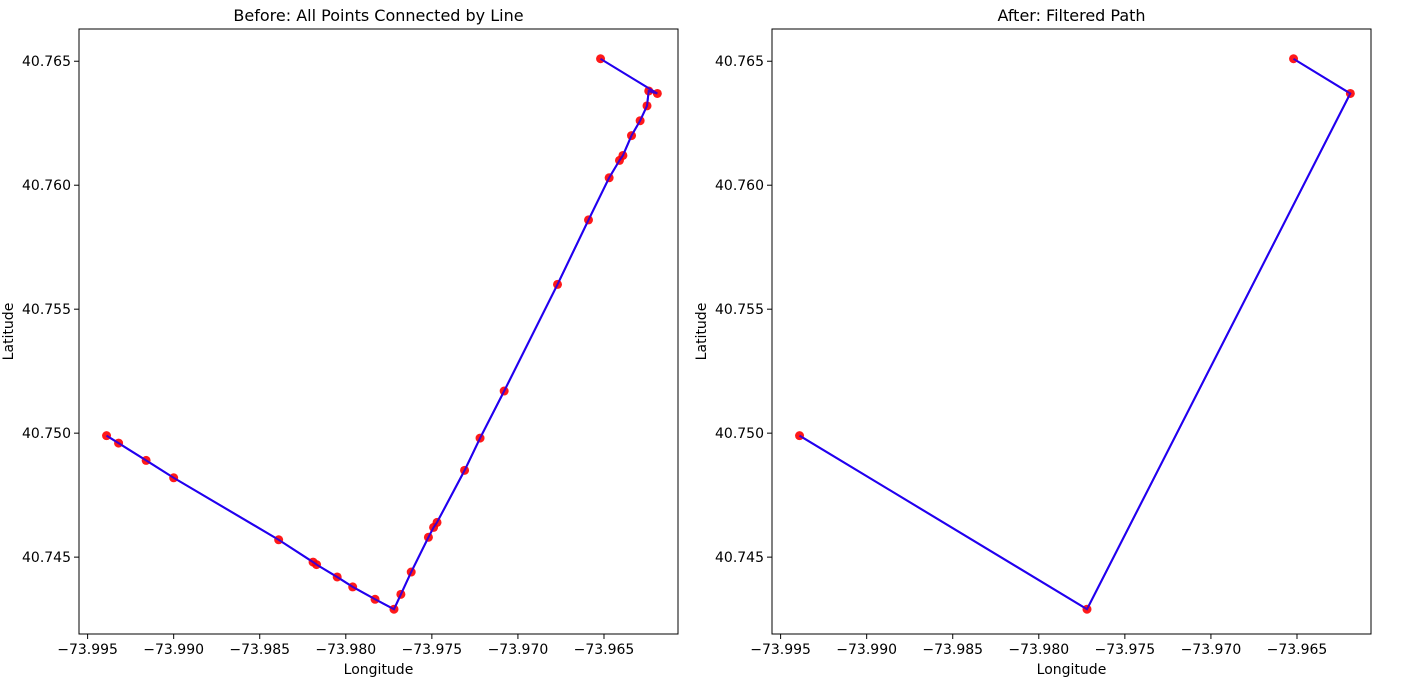 Image resolution: width=1420 pixels, height=693 pixels. I want to click on chart-title: Before: All Points Connected by Line, so click(378, 15).